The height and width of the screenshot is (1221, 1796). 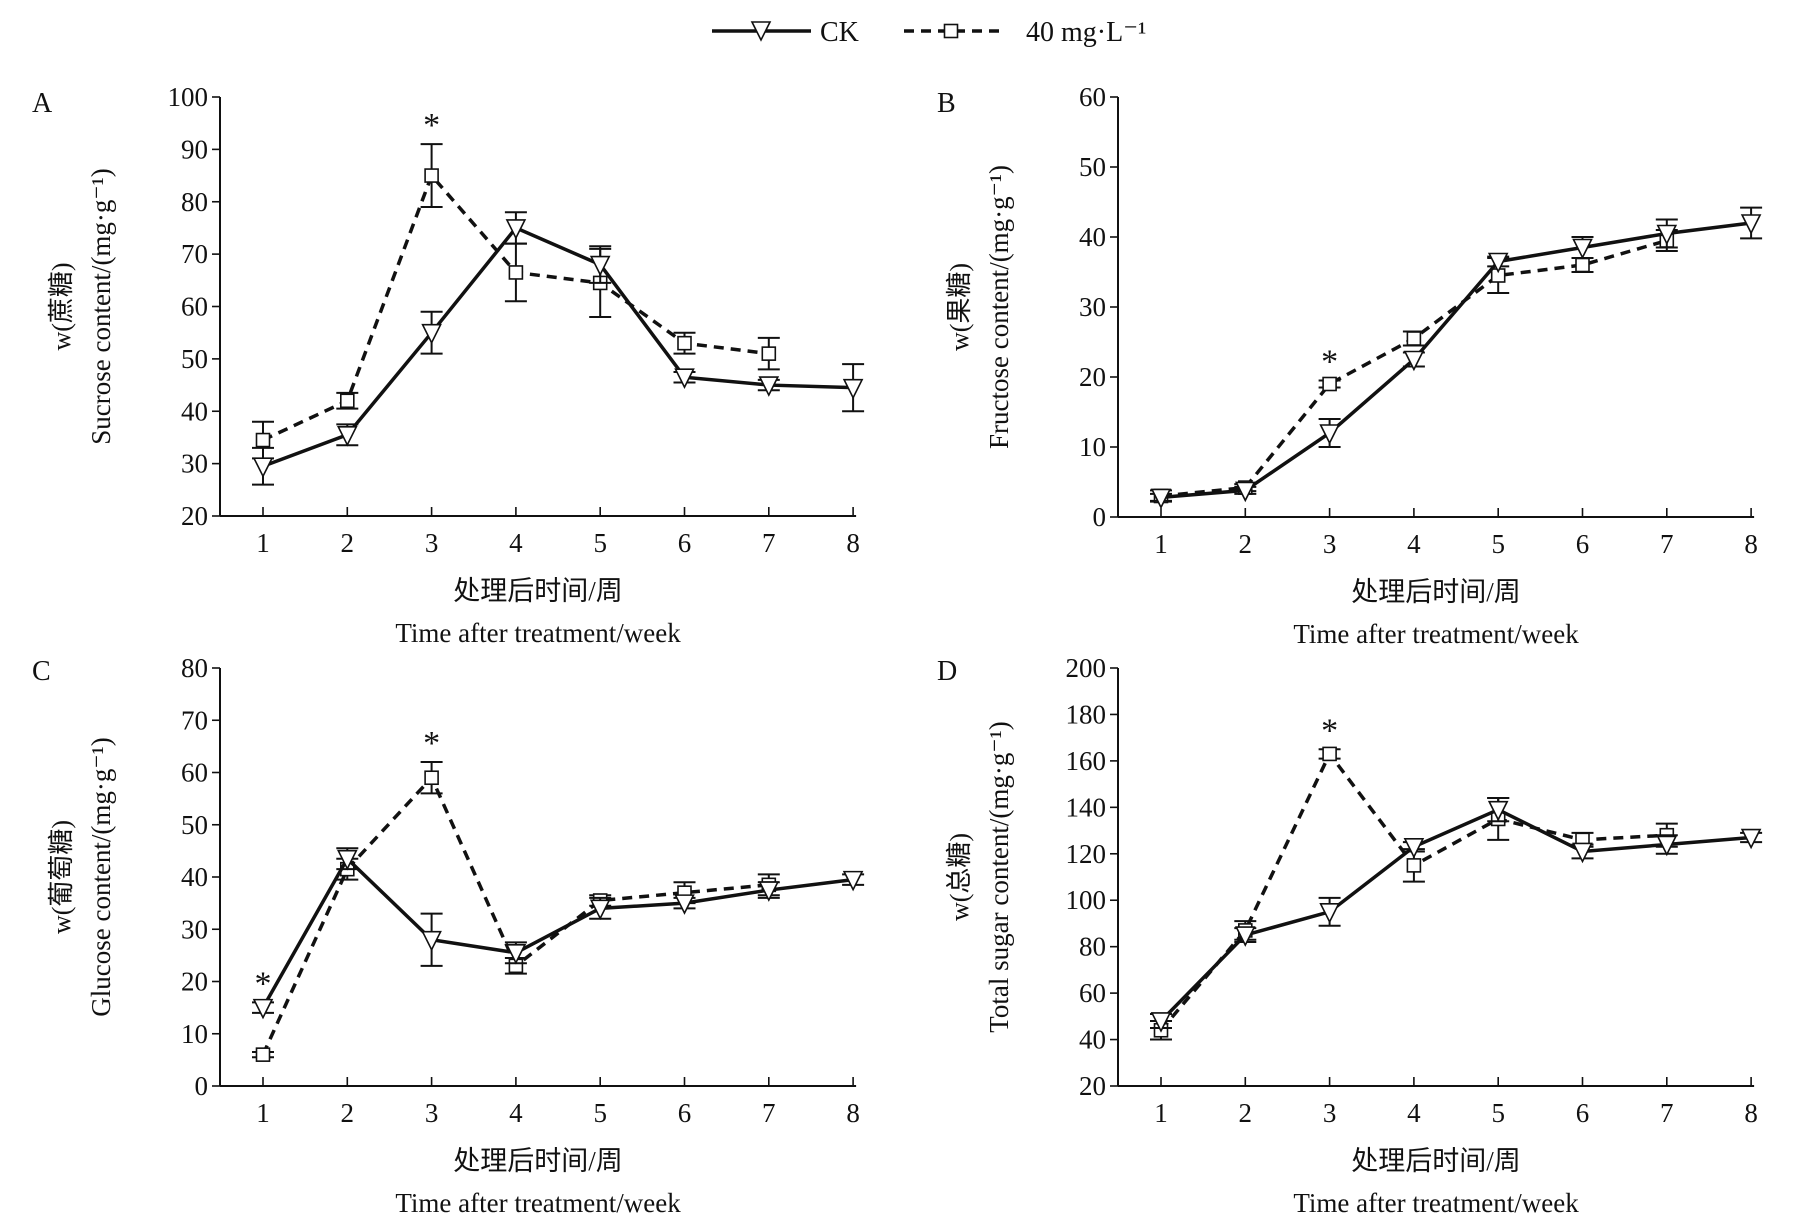 What do you see at coordinates (1086, 668) in the screenshot?
I see `y-tick-label: 200` at bounding box center [1086, 668].